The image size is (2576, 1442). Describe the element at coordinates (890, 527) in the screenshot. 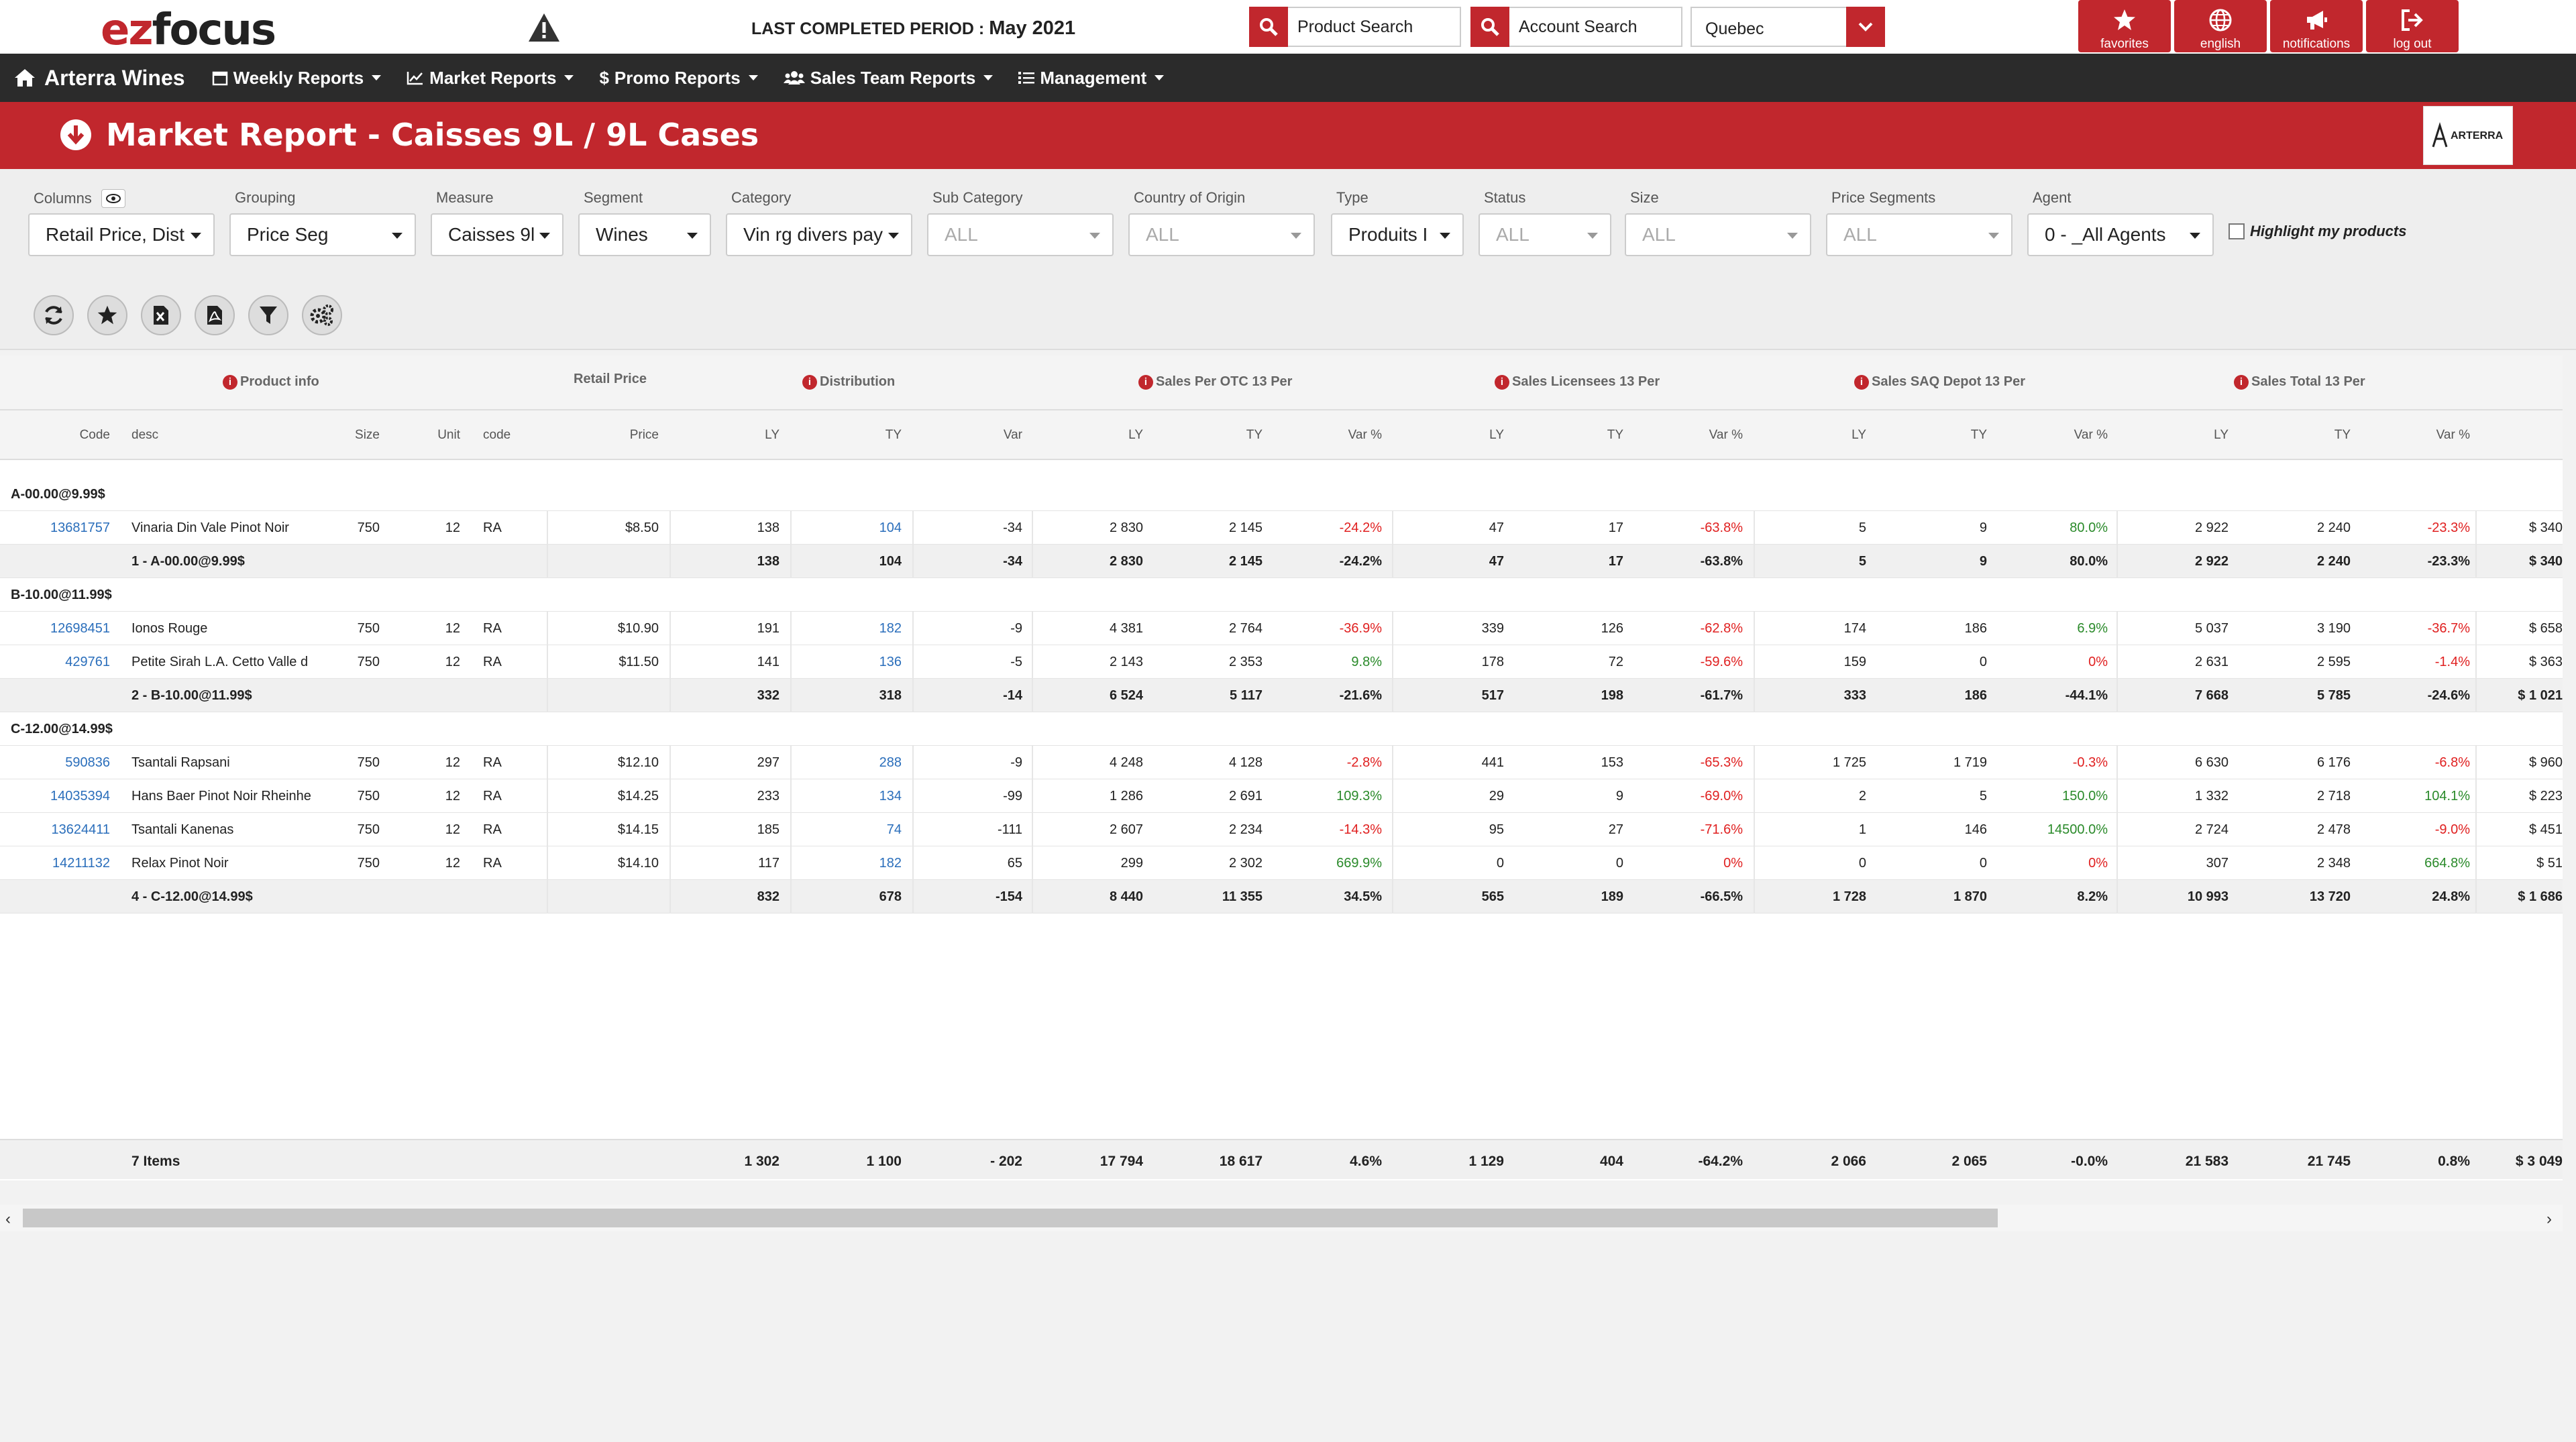

I see `distribution-ty-link: 104` at that location.